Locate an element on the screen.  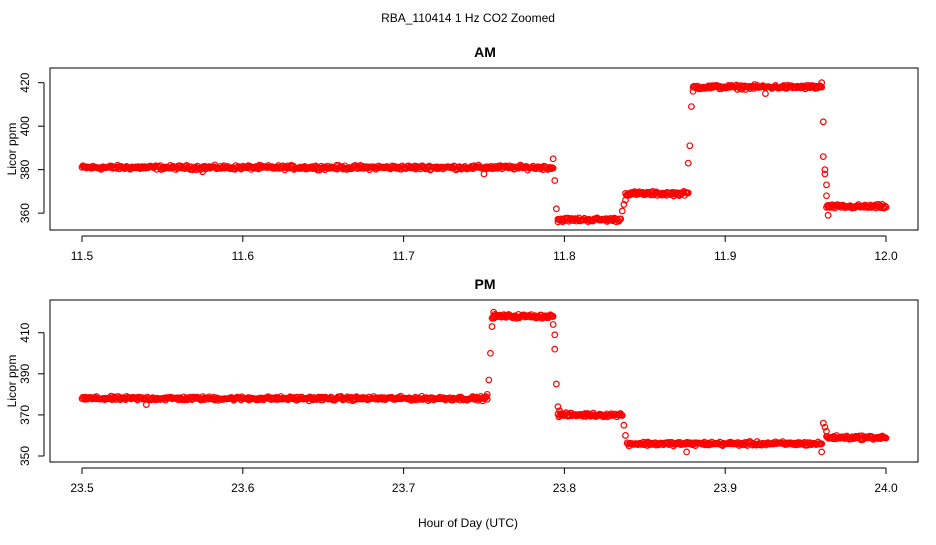
am-y-tick-label: 360 is located at coordinates (25, 213).